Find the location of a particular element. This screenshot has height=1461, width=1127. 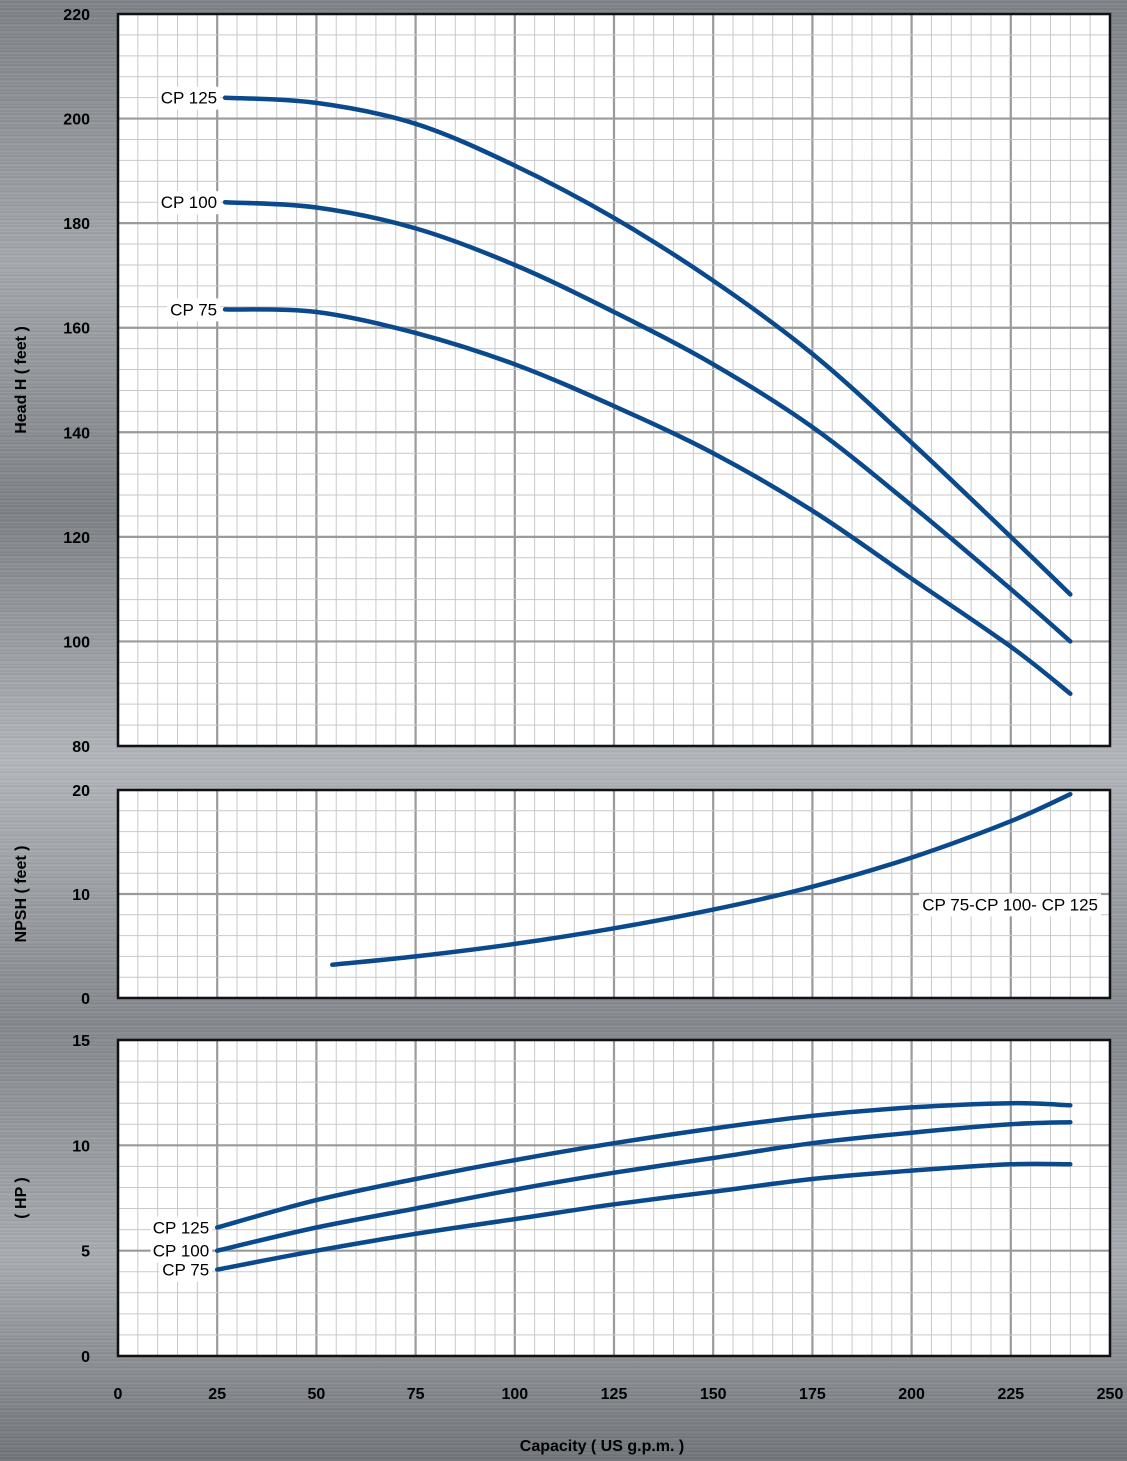

plot-frame-npsh is located at coordinates (614, 894).